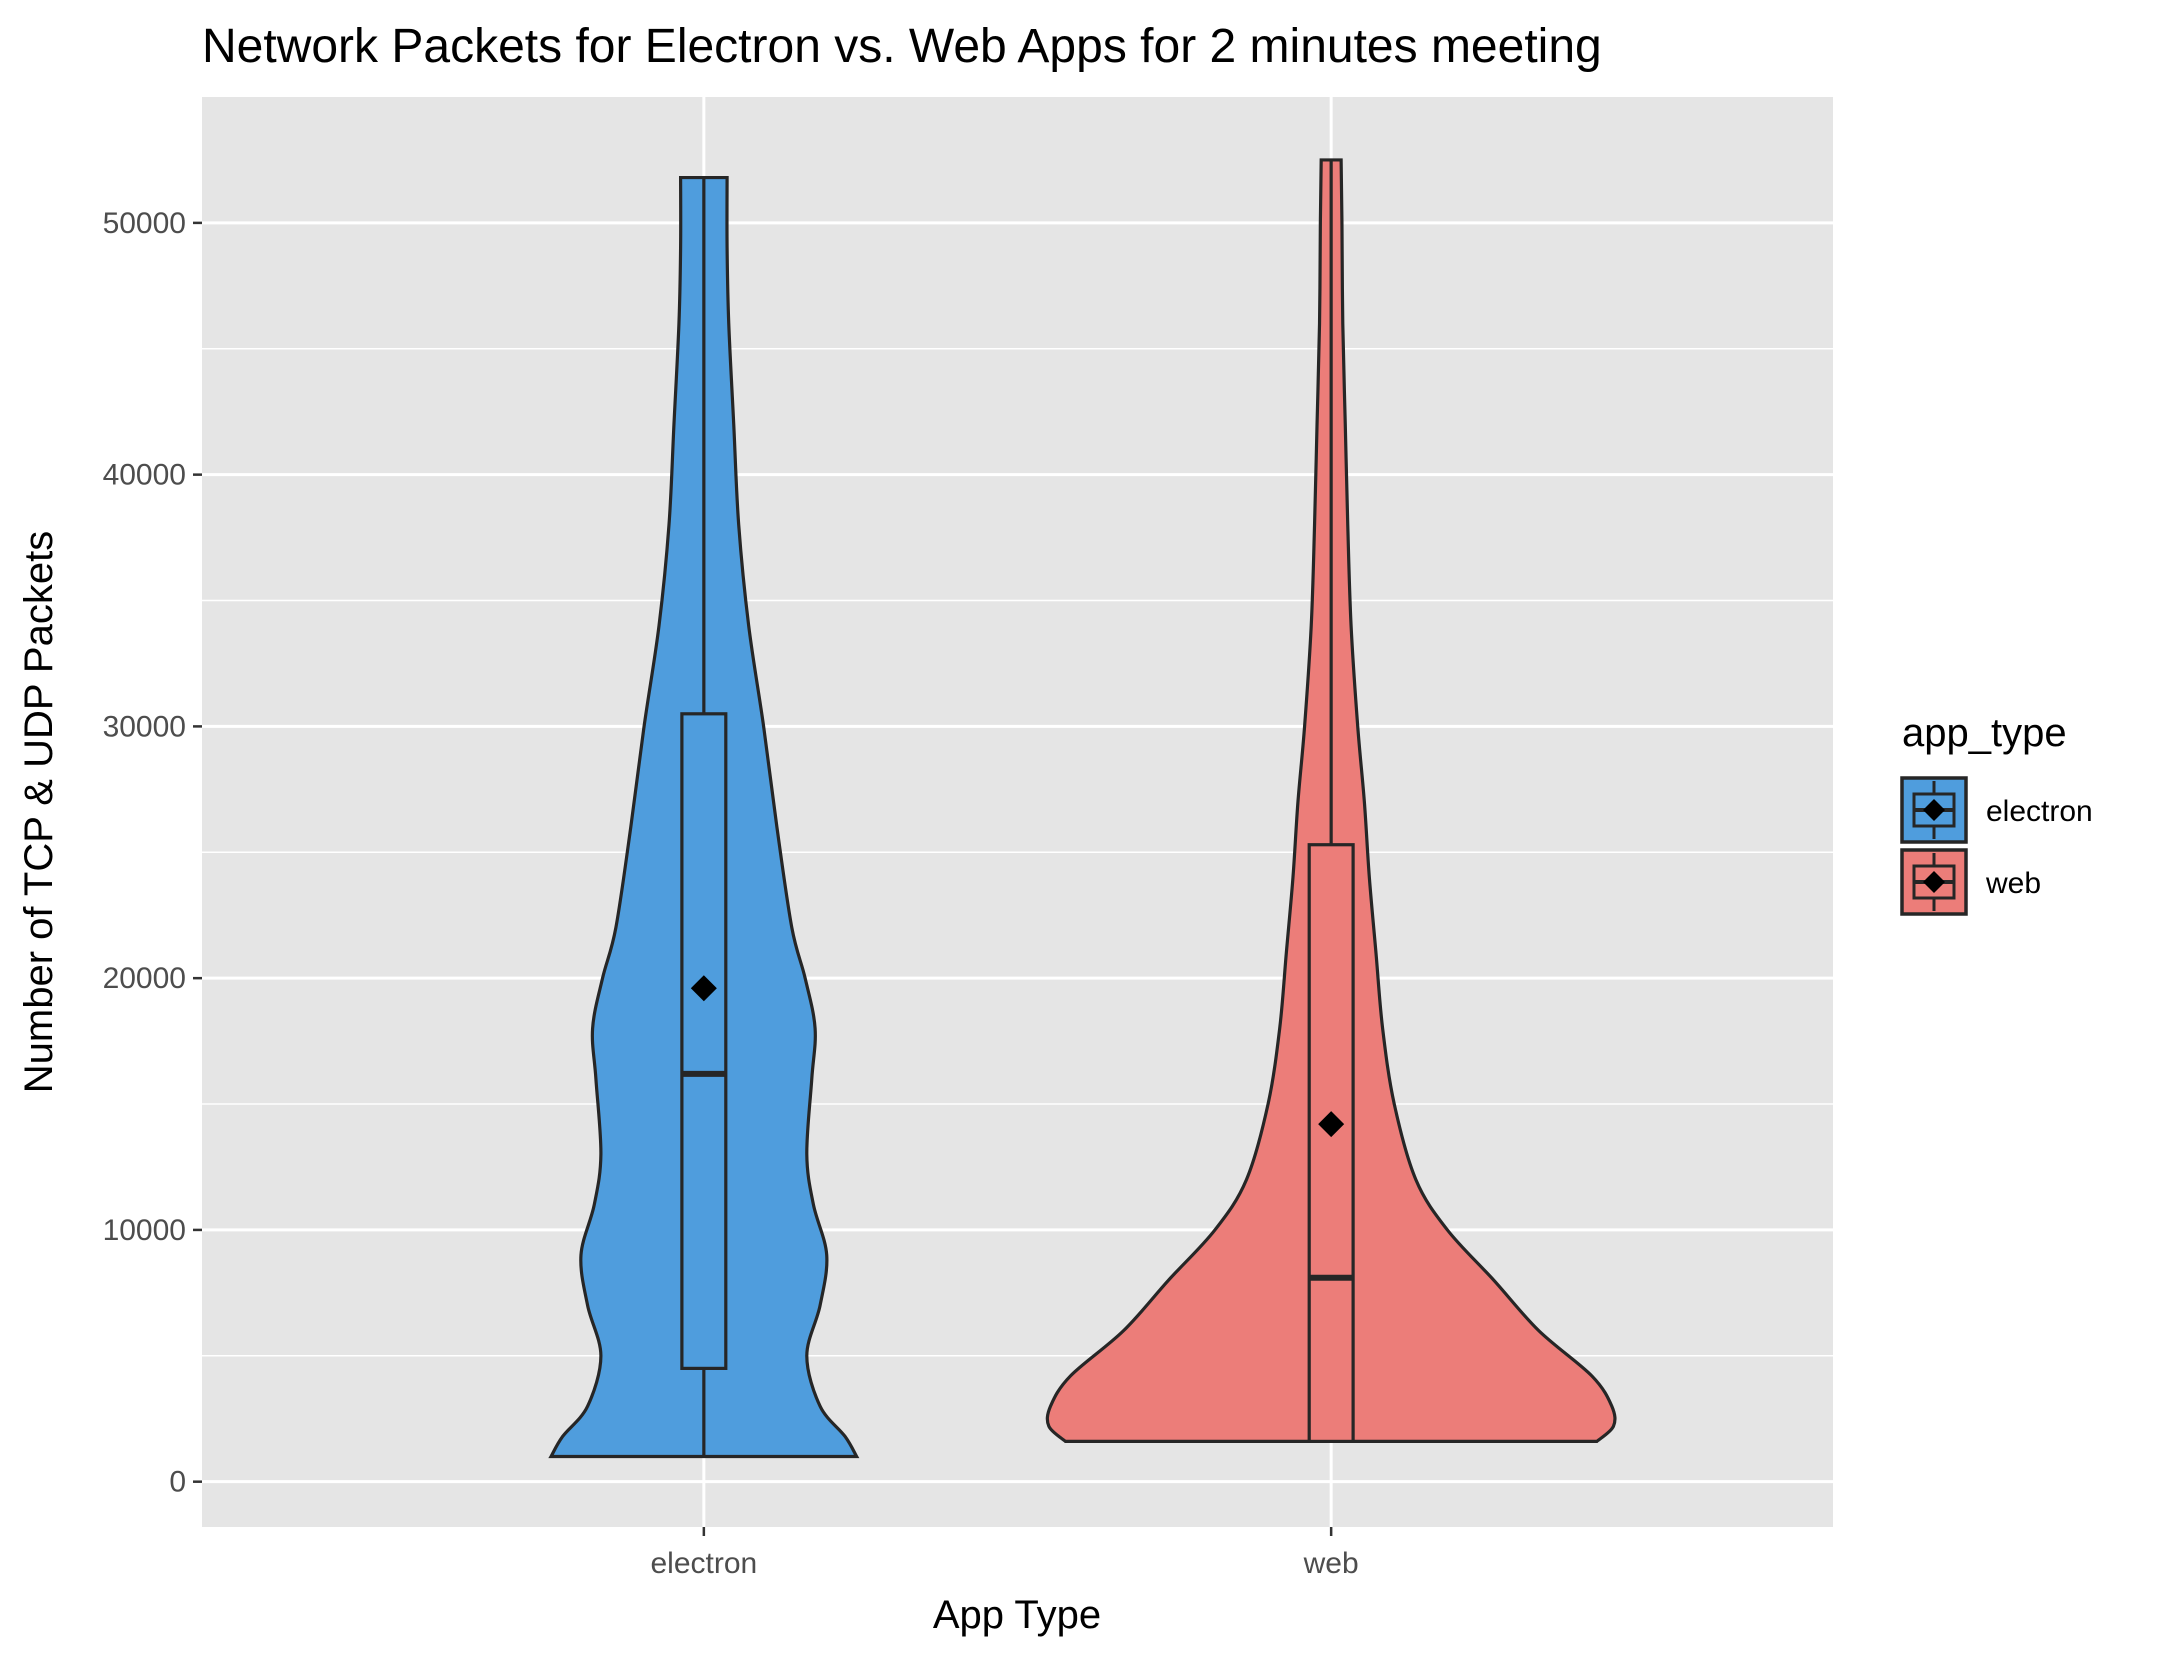 The width and height of the screenshot is (2166, 1654). Describe the element at coordinates (1984, 733) in the screenshot. I see `legend-title: app_type` at that location.